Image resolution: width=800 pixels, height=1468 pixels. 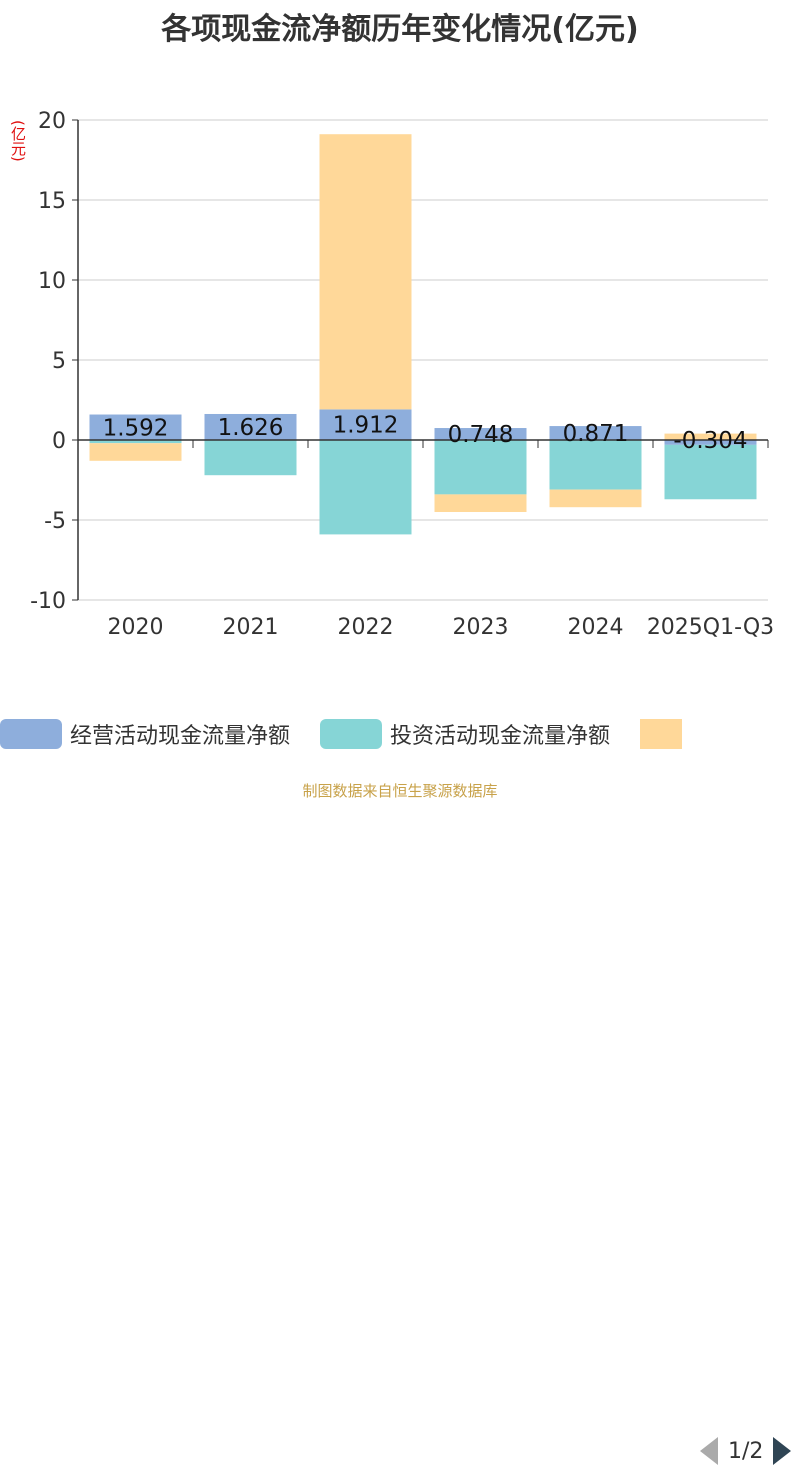 I want to click on y-axis-unit-label: (亿元), so click(x=18, y=141).